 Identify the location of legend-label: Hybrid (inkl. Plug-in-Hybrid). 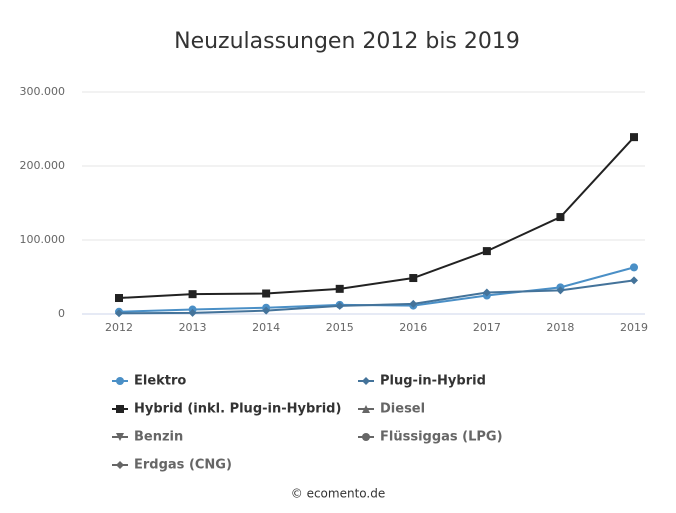
(237, 409).